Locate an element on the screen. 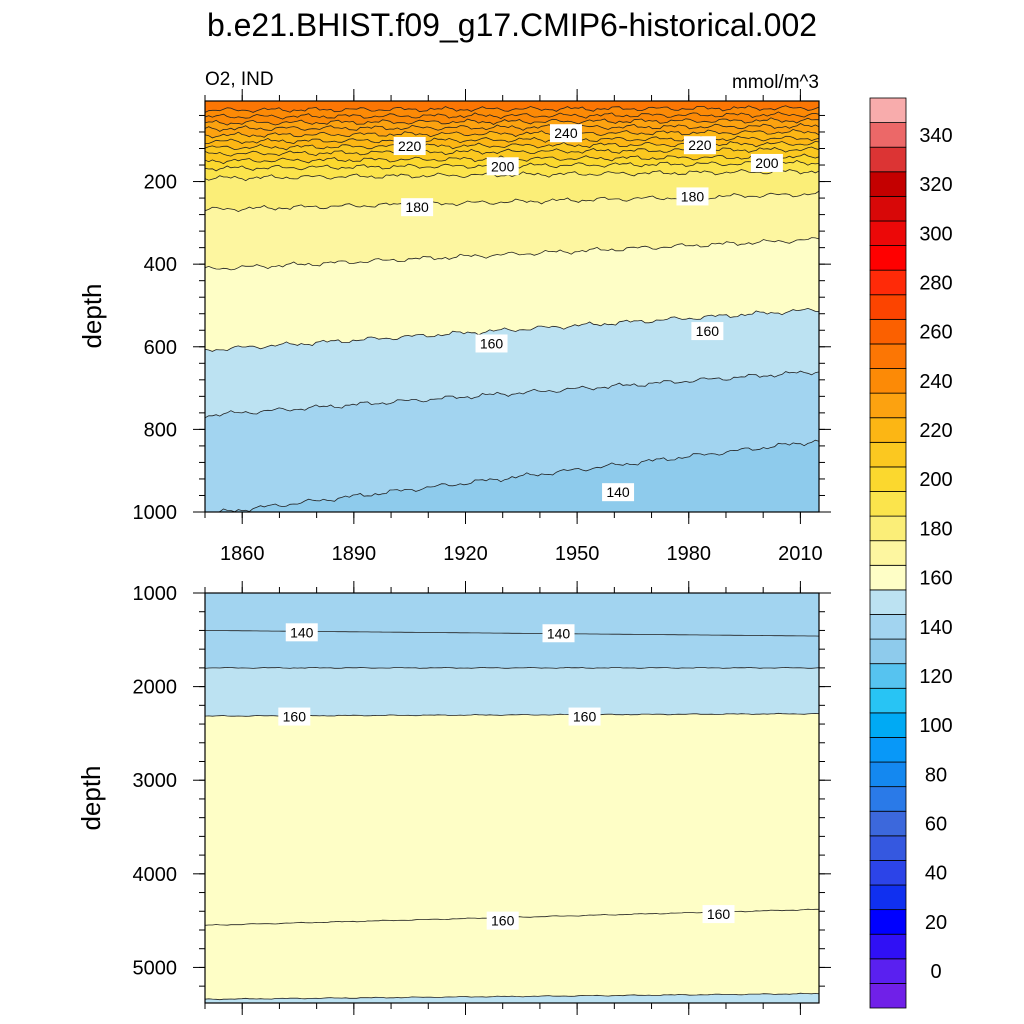 The height and width of the screenshot is (1024, 1024). colorbar-label: 80 is located at coordinates (936, 775).